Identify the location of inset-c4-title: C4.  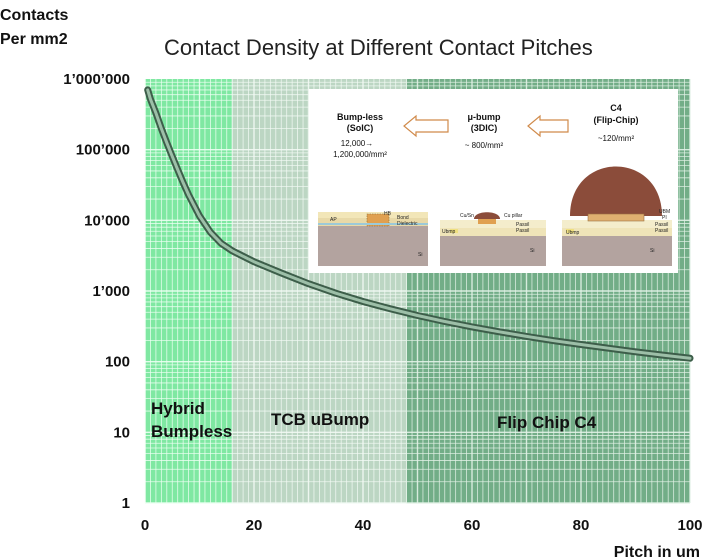
(616, 108).